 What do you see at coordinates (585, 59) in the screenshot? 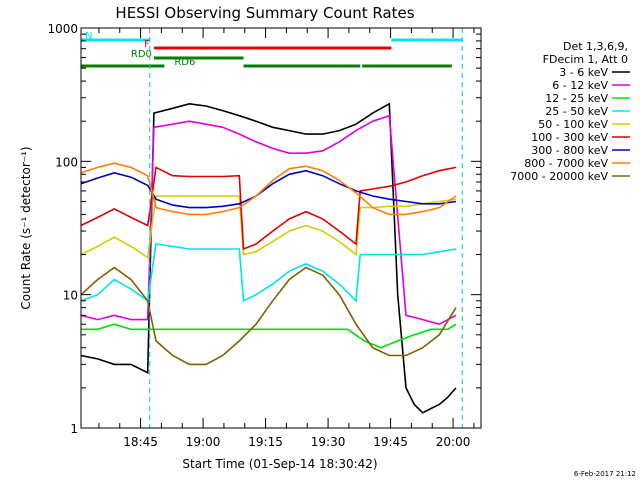
I see `legend-header-1: FDecim 1, Att 0` at bounding box center [585, 59].